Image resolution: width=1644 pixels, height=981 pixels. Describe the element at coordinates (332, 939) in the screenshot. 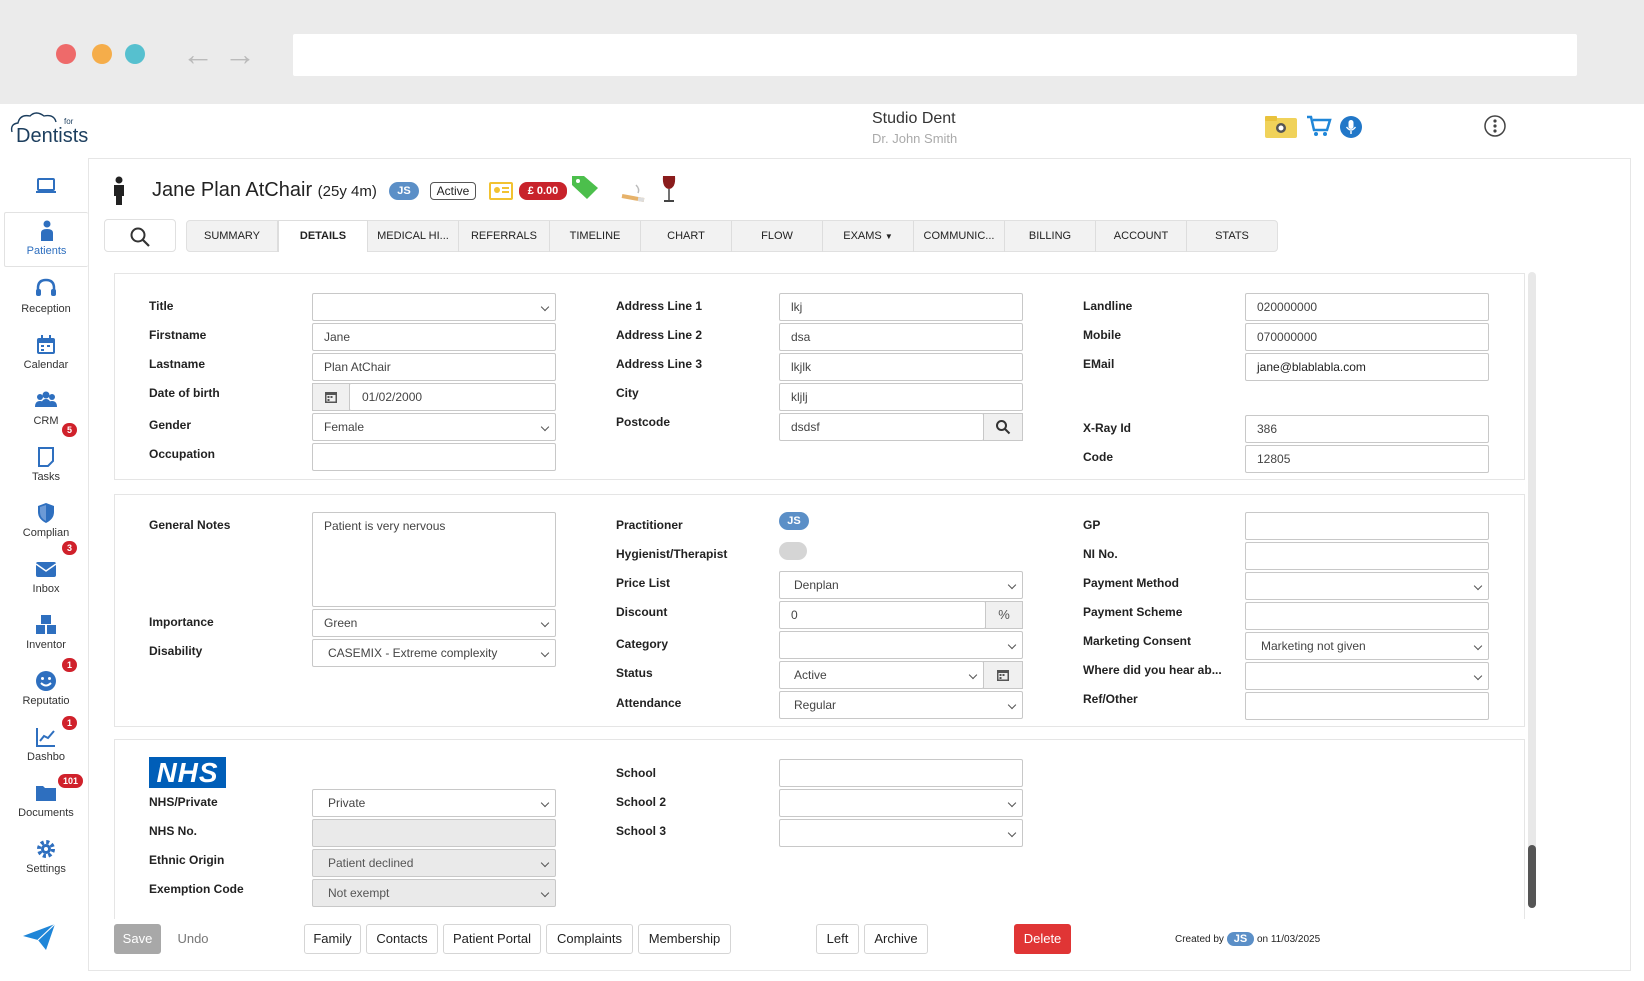

I see `family-button: Family` at that location.